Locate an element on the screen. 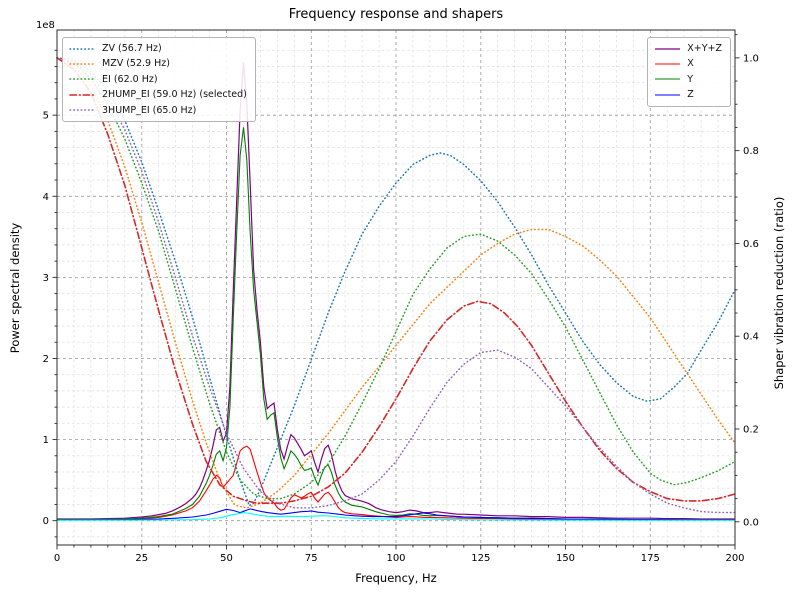 The width and height of the screenshot is (800, 600). legend-item: 3HUMP_EI (65.0 Hz) is located at coordinates (158, 110).